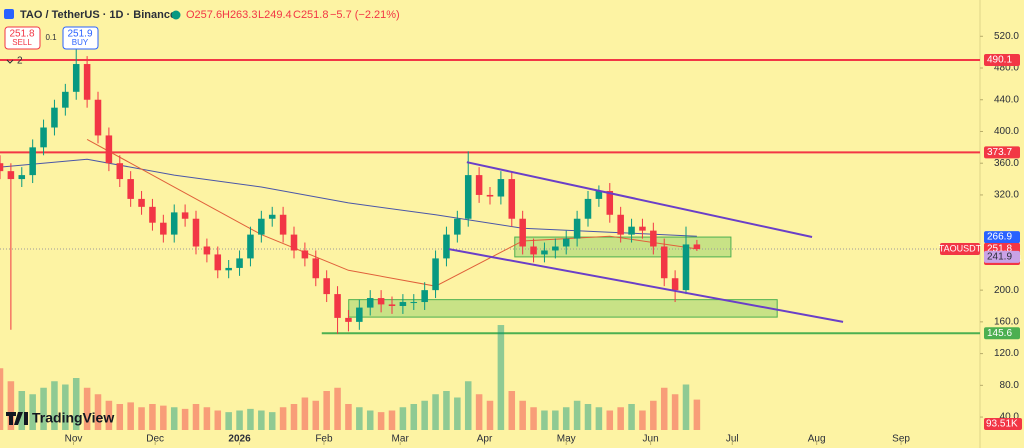 The width and height of the screenshot is (1024, 448). I want to click on sell-button, so click(22, 38).